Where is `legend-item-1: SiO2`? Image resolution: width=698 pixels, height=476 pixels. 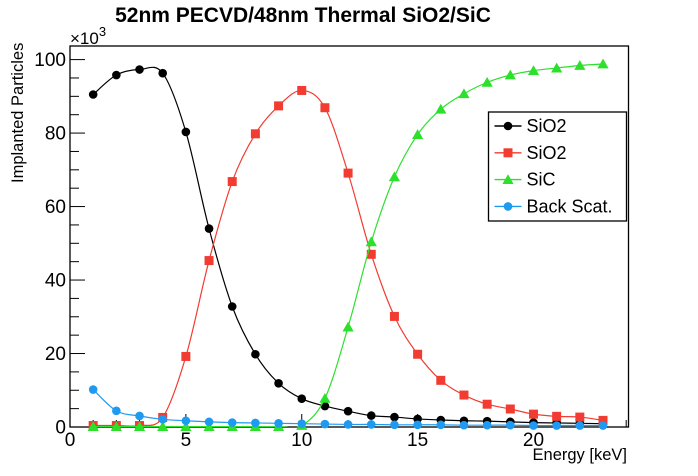
legend-item-1: SiO2 is located at coordinates (530, 153).